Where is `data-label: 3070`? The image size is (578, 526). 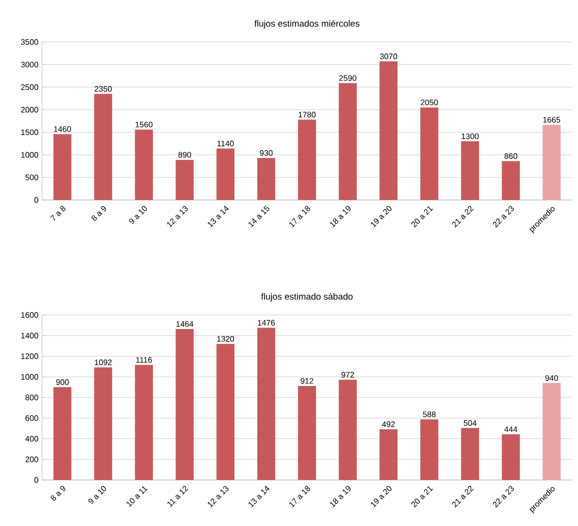 data-label: 3070 is located at coordinates (389, 57).